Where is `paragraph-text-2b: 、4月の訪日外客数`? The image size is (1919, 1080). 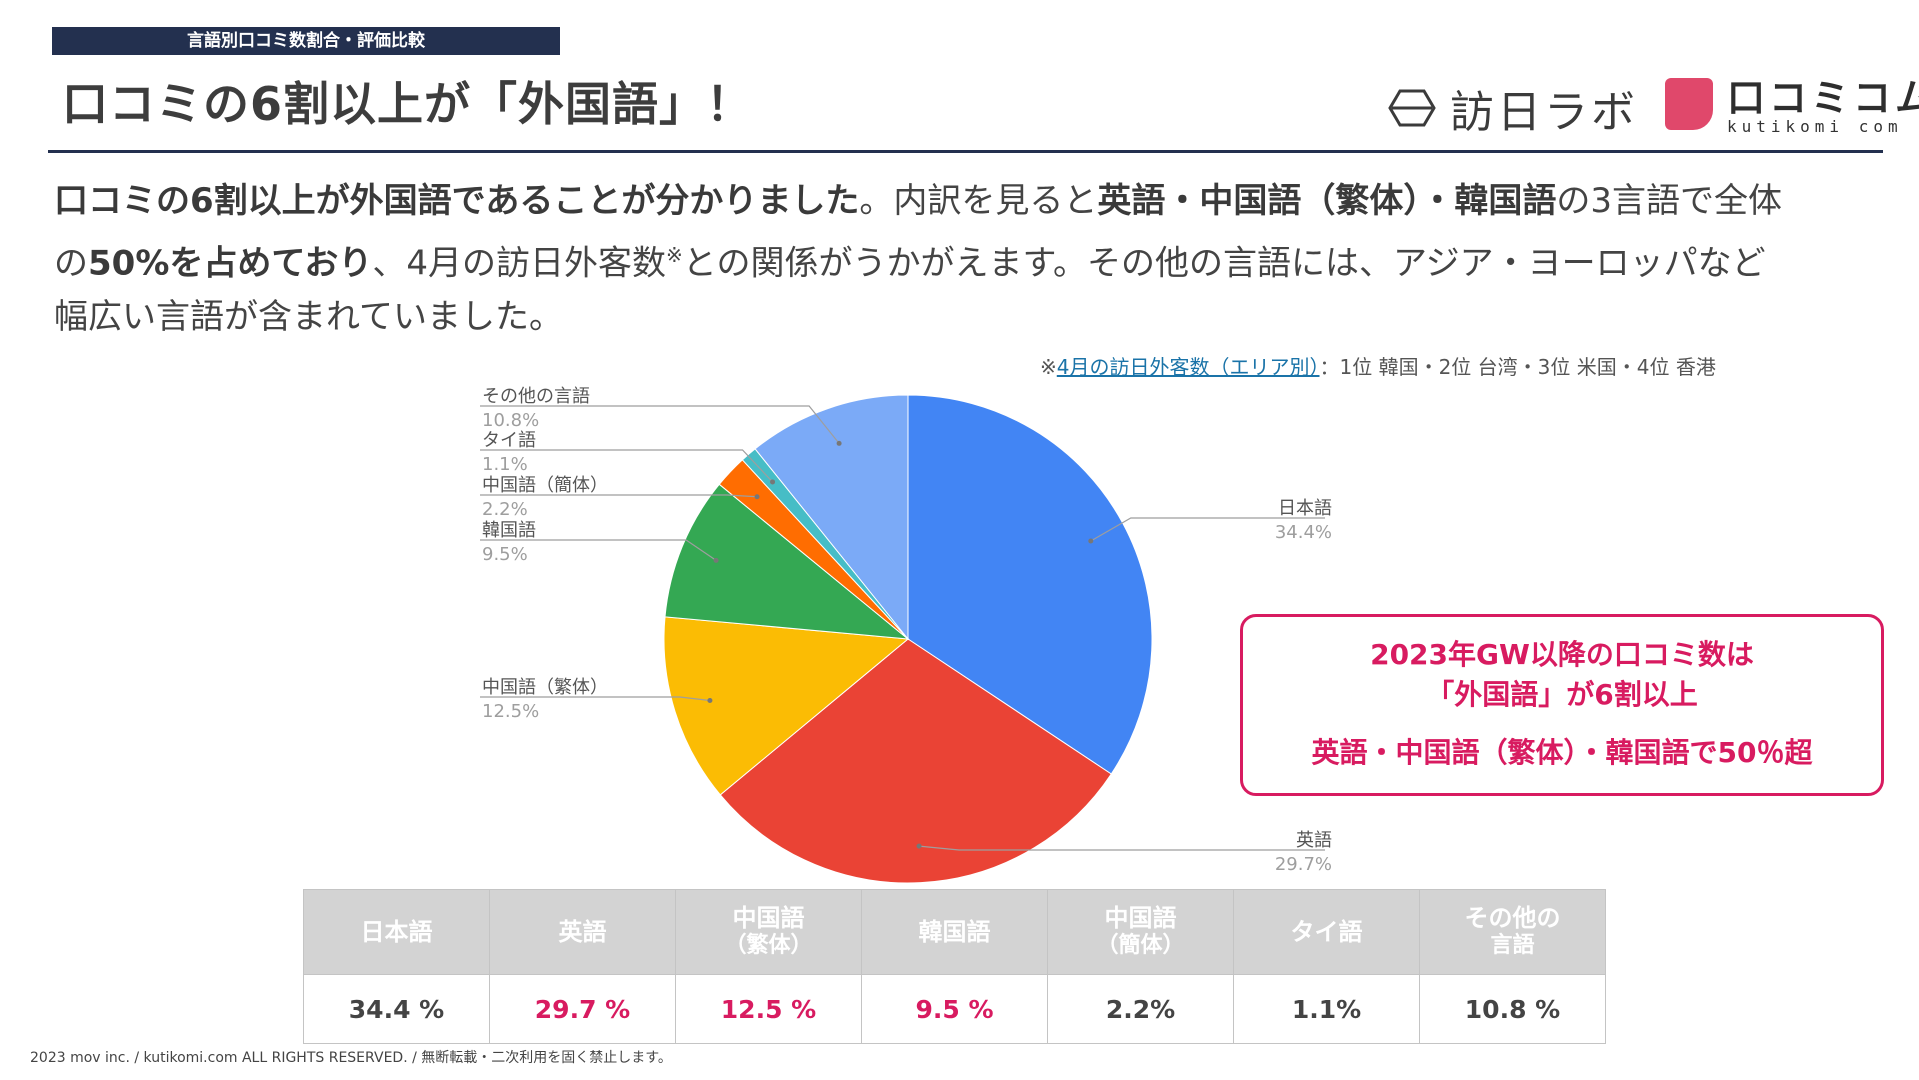 paragraph-text-2b: 、4月の訪日外客数 is located at coordinates (519, 263).